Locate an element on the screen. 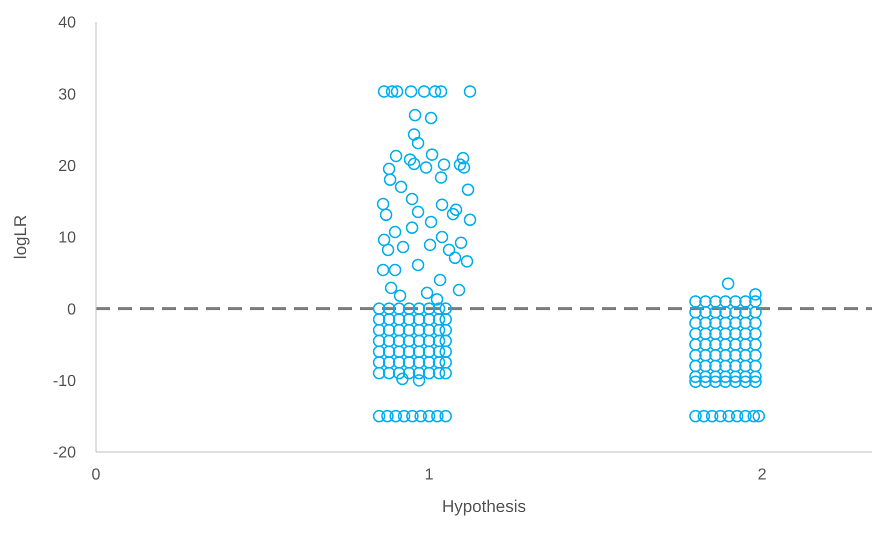 The image size is (875, 536). x-tick-label: 2 is located at coordinates (762, 475).